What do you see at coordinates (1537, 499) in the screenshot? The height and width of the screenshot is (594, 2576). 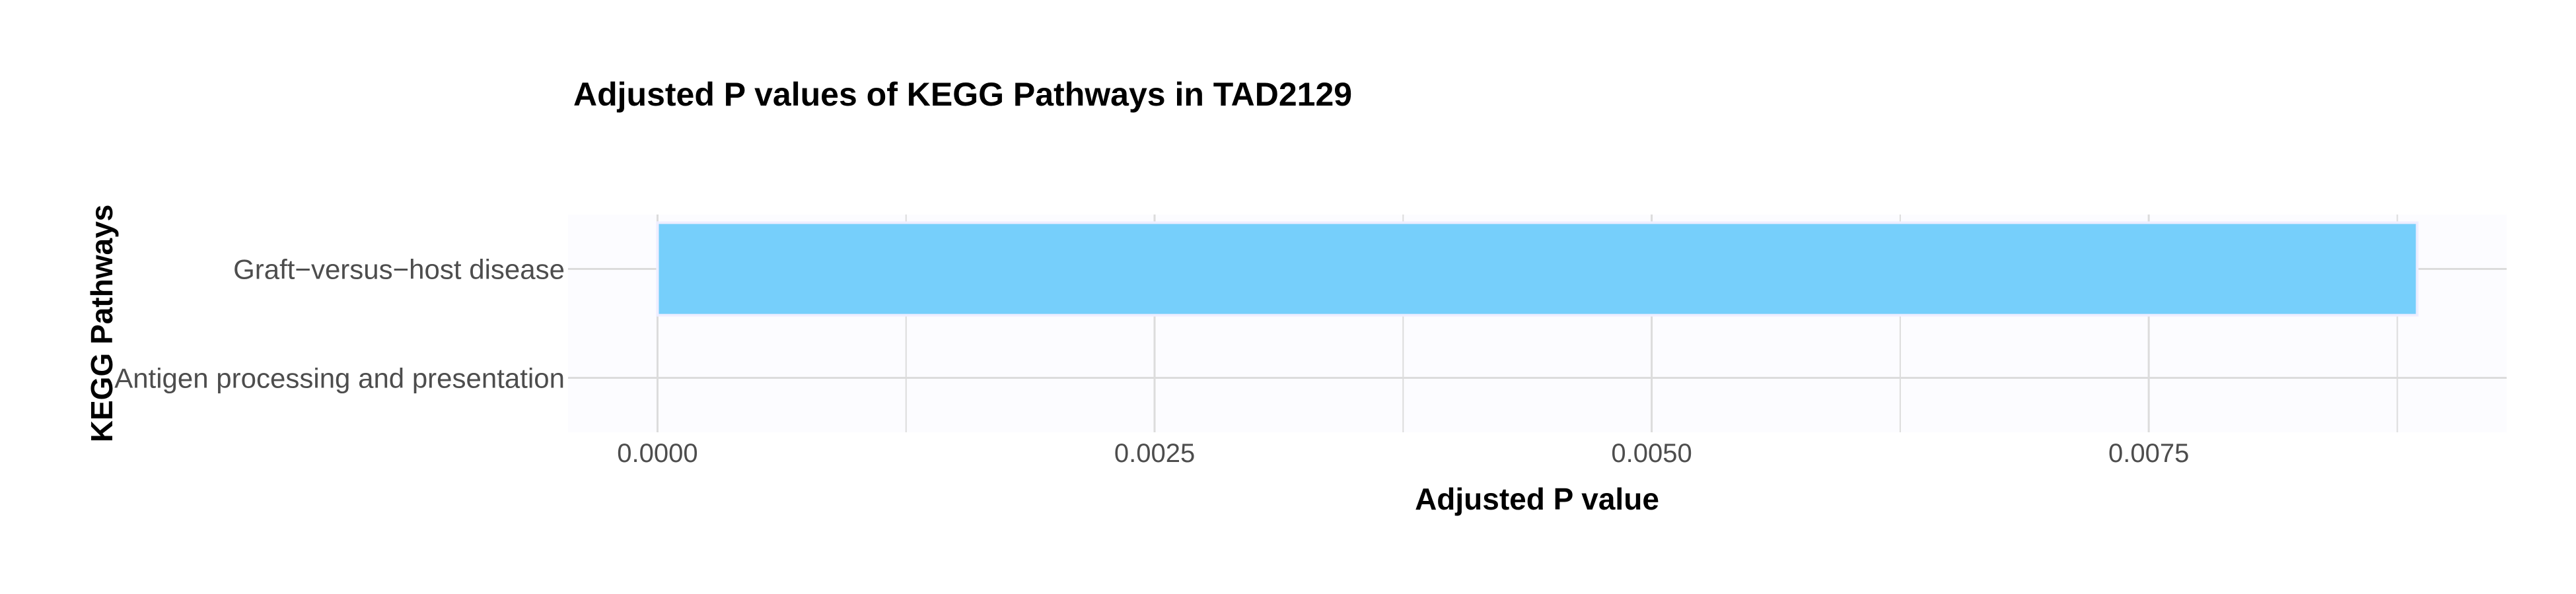 I see `x-axis-title: Adjusted P value` at bounding box center [1537, 499].